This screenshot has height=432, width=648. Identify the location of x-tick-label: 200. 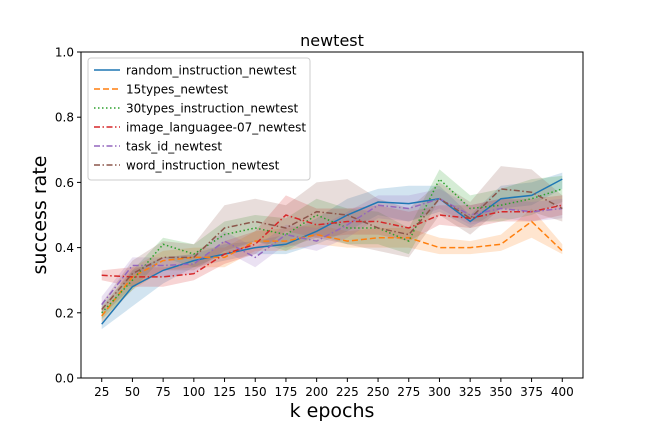
(316, 392).